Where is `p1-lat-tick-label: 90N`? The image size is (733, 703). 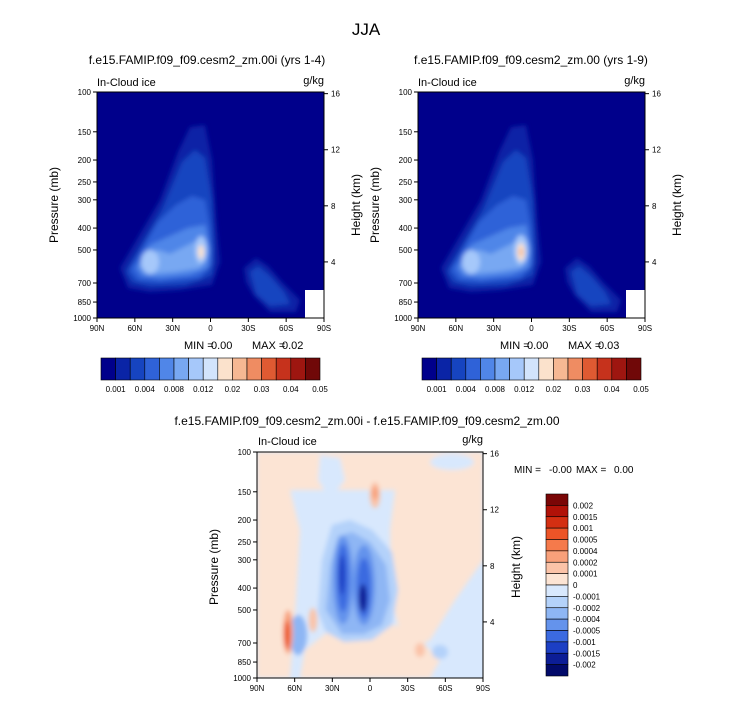 p1-lat-tick-label: 90N is located at coordinates (97, 328).